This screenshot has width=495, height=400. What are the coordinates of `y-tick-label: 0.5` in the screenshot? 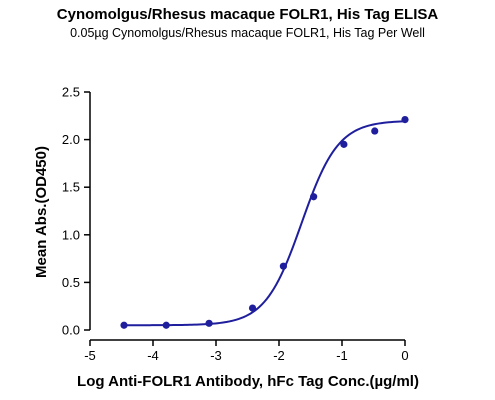 It's located at (71, 282).